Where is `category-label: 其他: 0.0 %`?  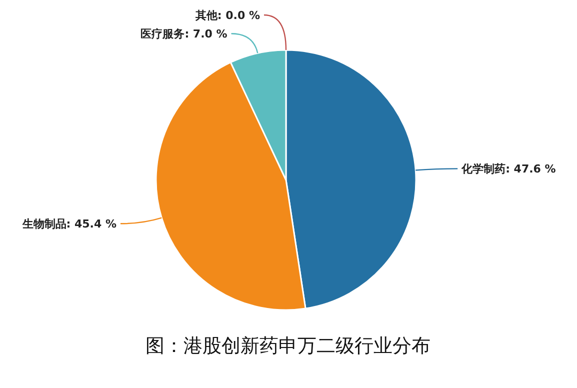 category-label: 其他: 0.0 % is located at coordinates (227, 15).